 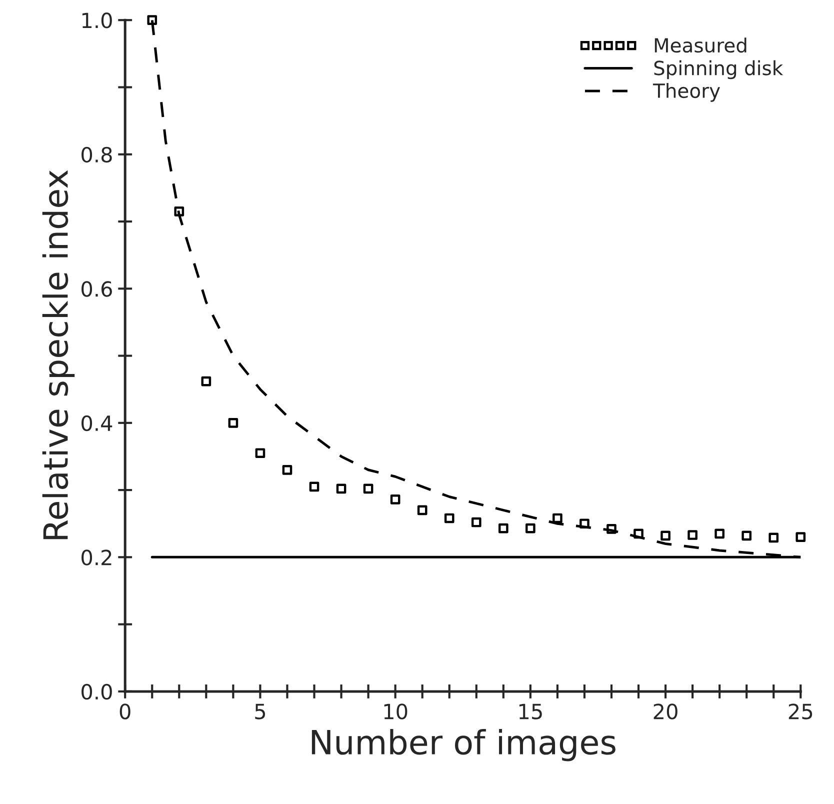 I want to click on y-tick-label: 0.8, so click(x=97, y=154).